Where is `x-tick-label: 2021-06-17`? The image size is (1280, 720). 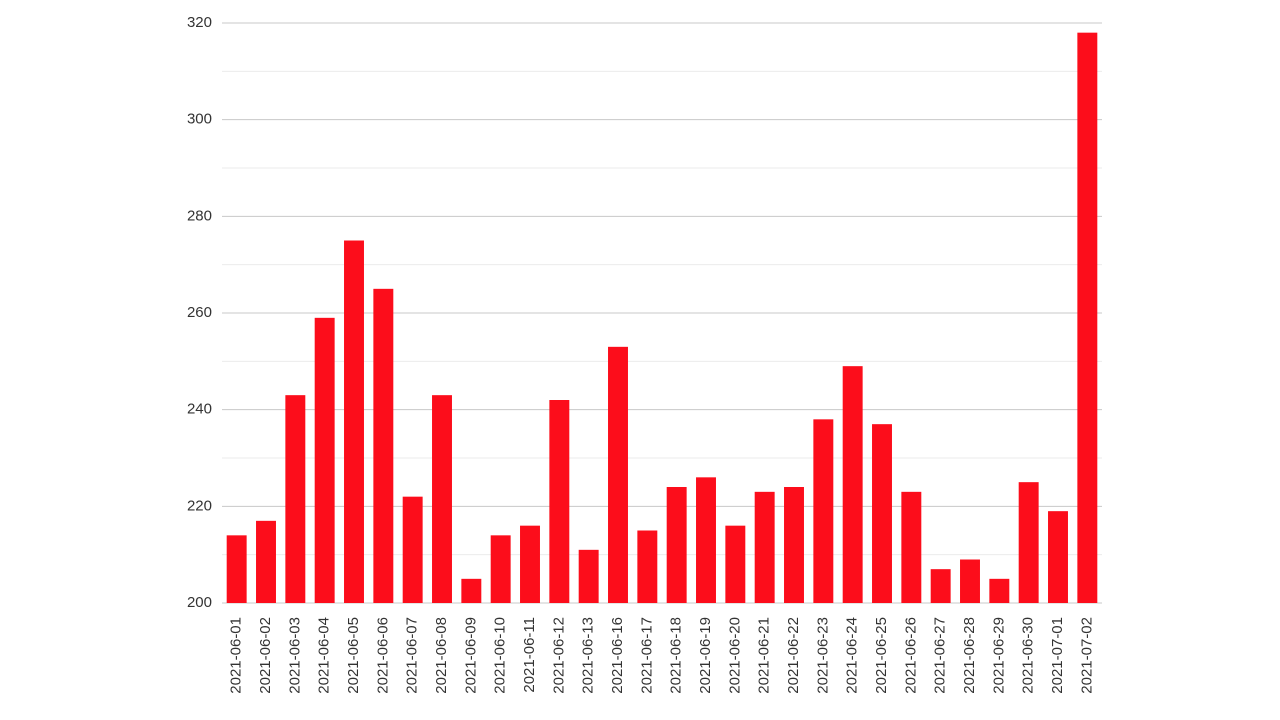
x-tick-label: 2021-06-17 is located at coordinates (646, 655).